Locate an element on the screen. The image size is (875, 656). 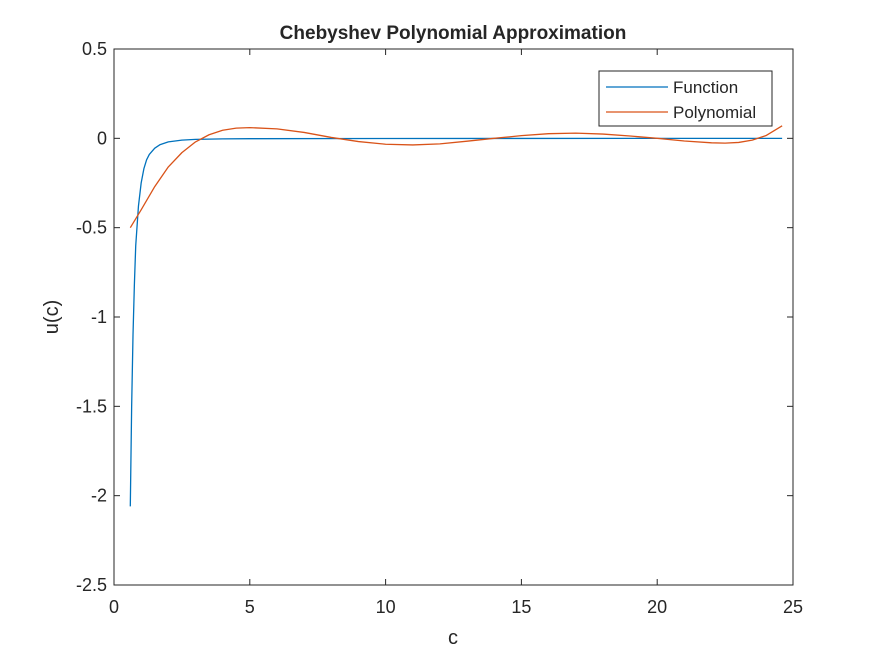
y-tick-label: -0.5 is located at coordinates (91, 228).